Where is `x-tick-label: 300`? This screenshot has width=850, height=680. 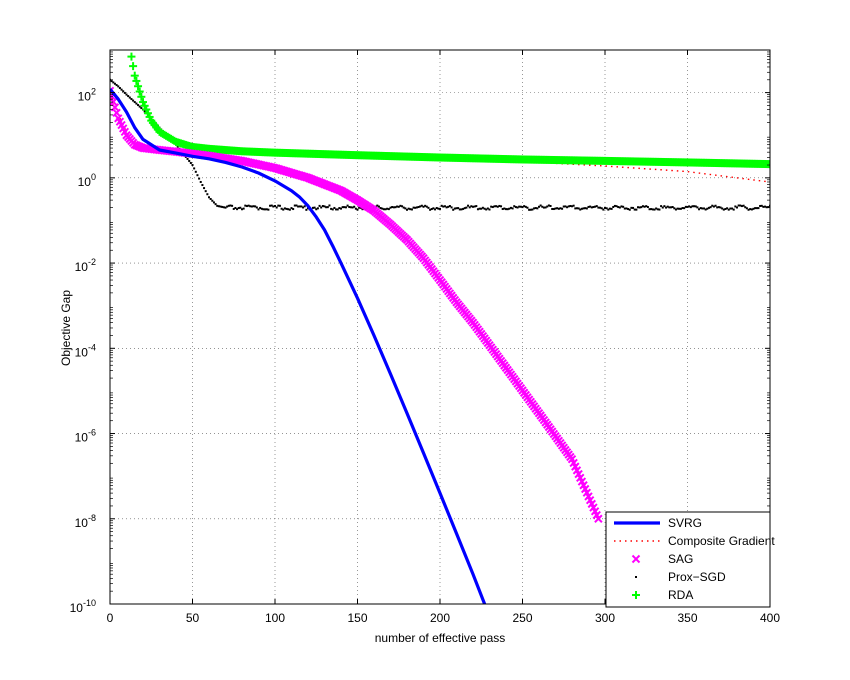 x-tick-label: 300 is located at coordinates (605, 618).